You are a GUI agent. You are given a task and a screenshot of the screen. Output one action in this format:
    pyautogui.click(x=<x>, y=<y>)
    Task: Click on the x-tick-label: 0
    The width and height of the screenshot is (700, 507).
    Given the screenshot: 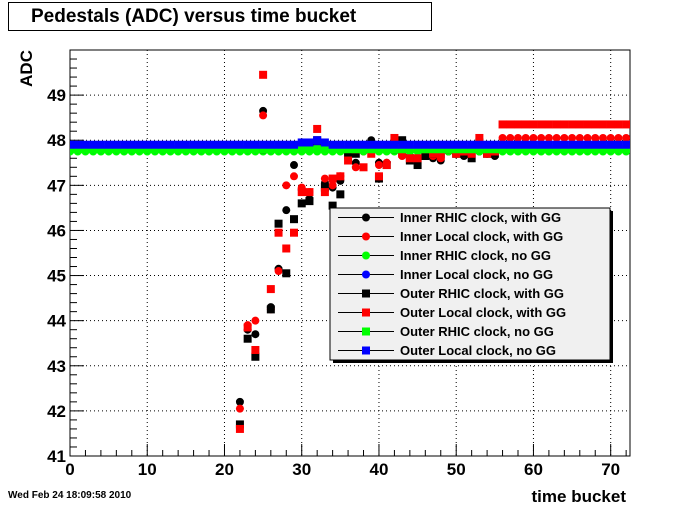 What is the action you would take?
    pyautogui.click(x=69, y=469)
    